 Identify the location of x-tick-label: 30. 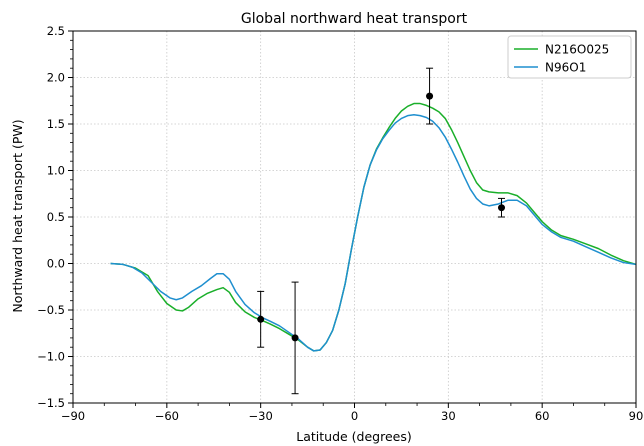
(448, 416).